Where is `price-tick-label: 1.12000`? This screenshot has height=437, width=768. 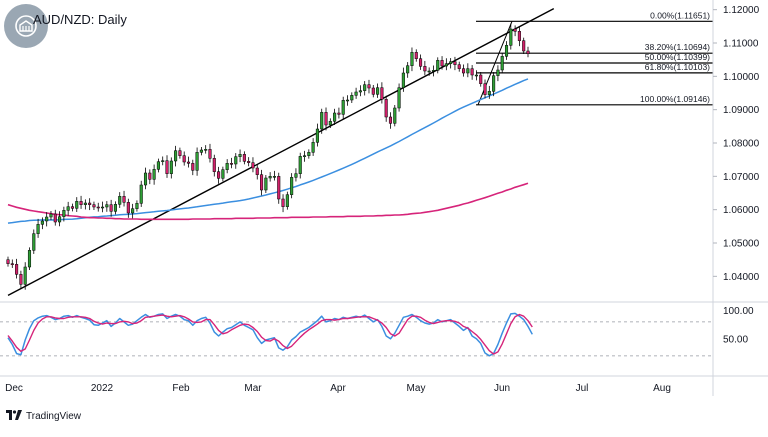
price-tick-label: 1.12000 is located at coordinates (741, 10).